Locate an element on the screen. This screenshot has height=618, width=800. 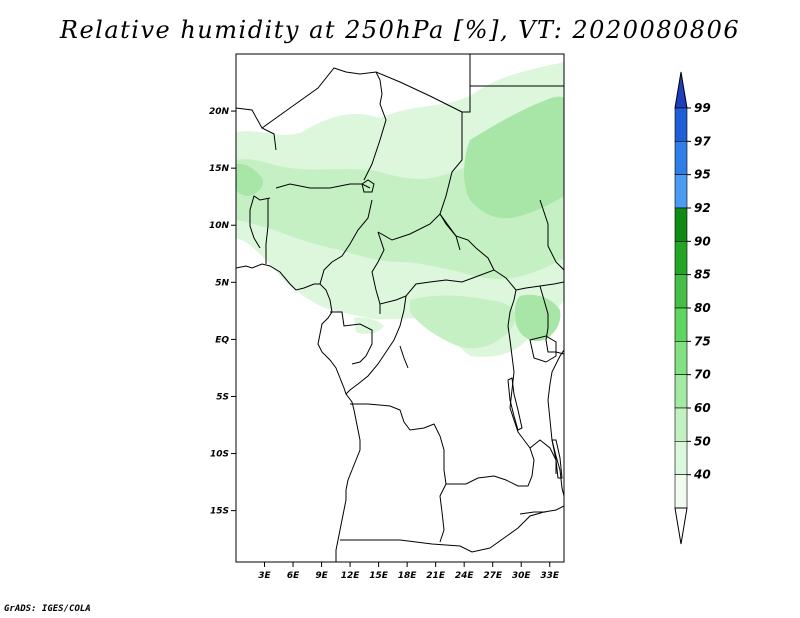
lat-tick-label: 10N is located at coordinates (219, 226).